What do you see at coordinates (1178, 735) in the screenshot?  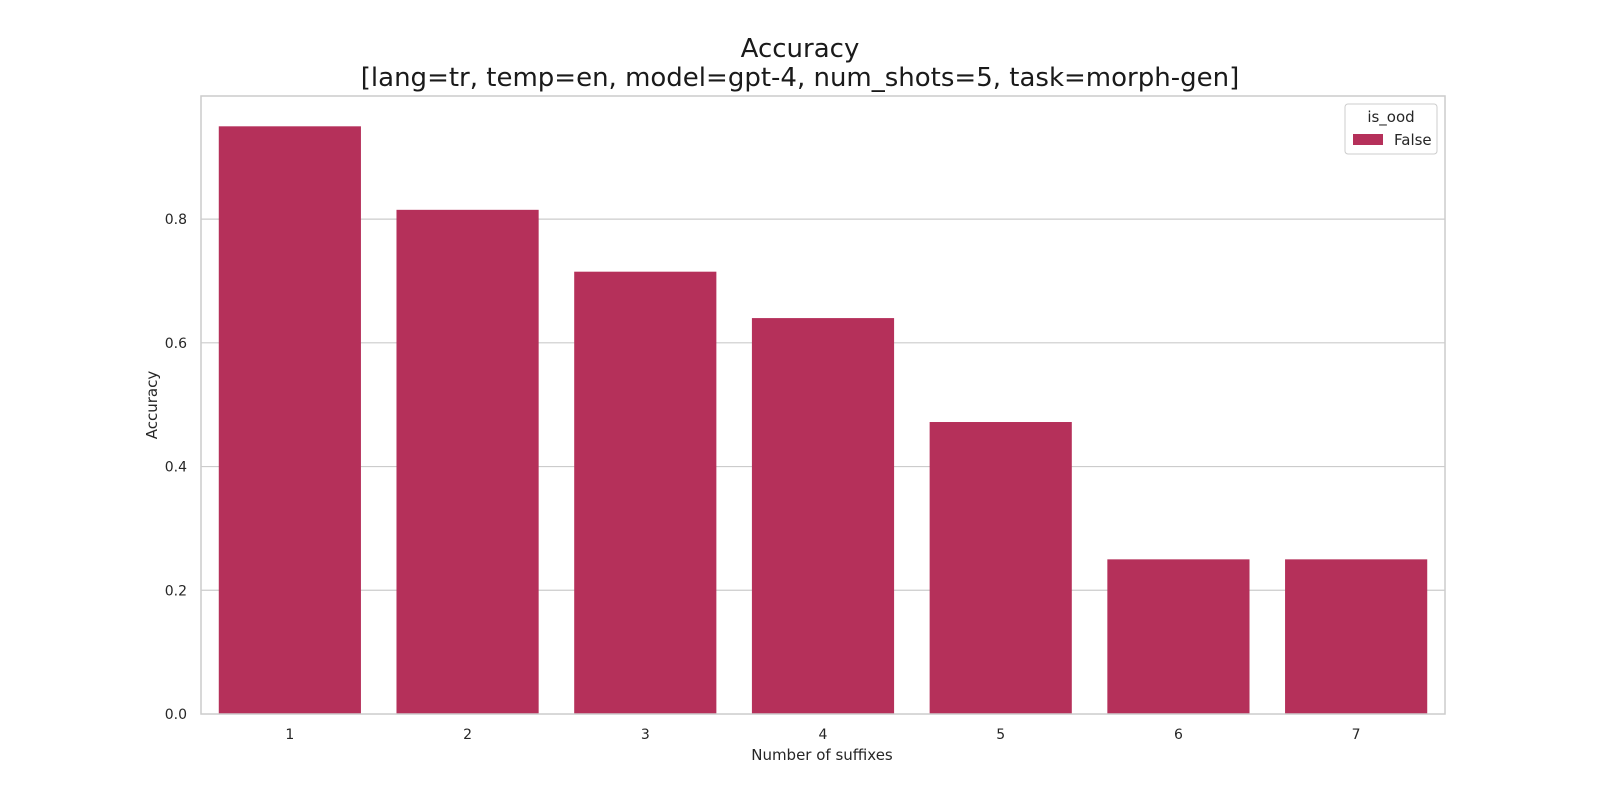 I see `x-tick-label: 6` at bounding box center [1178, 735].